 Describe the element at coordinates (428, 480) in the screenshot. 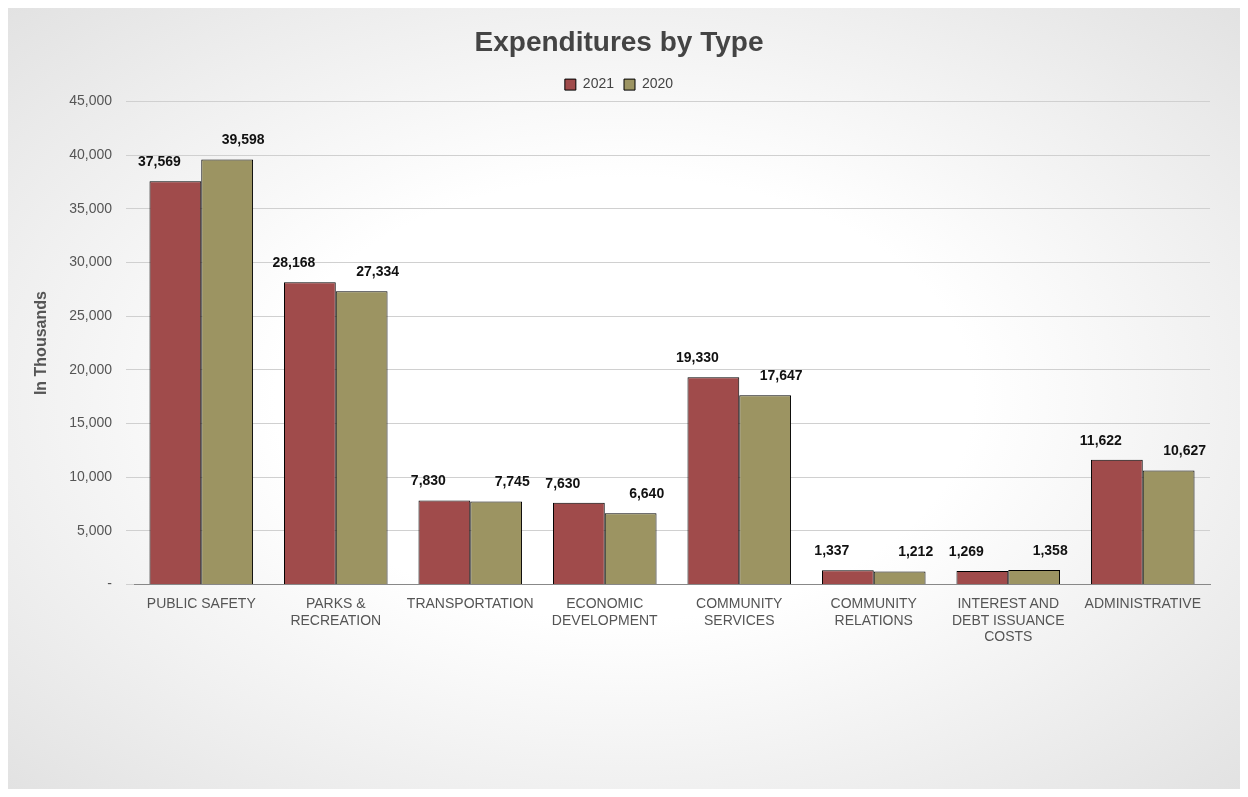

I see `data-label: 7,830` at that location.